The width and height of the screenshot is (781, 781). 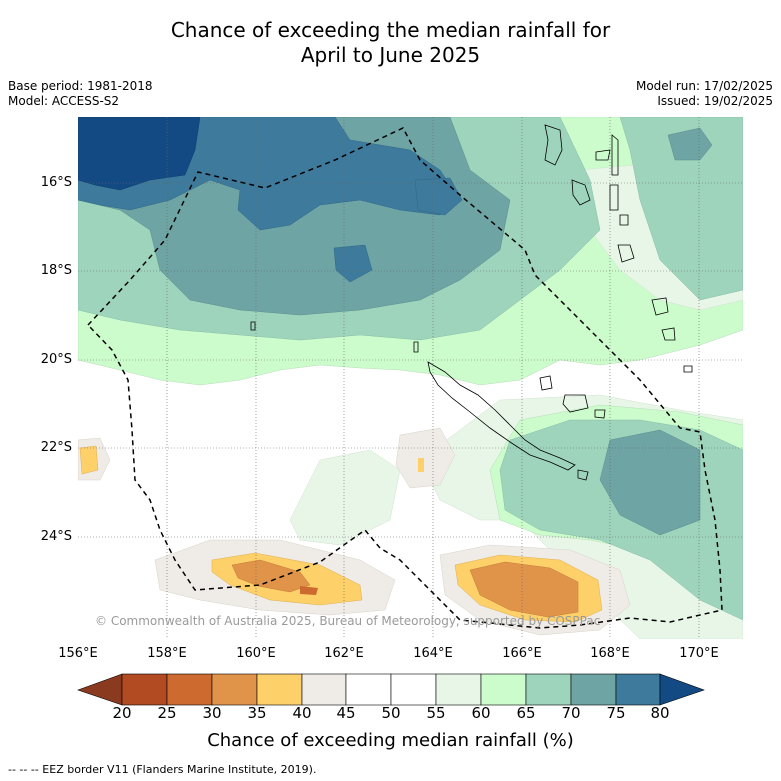 What do you see at coordinates (603, 155) in the screenshot?
I see `vanuatu-ambae` at bounding box center [603, 155].